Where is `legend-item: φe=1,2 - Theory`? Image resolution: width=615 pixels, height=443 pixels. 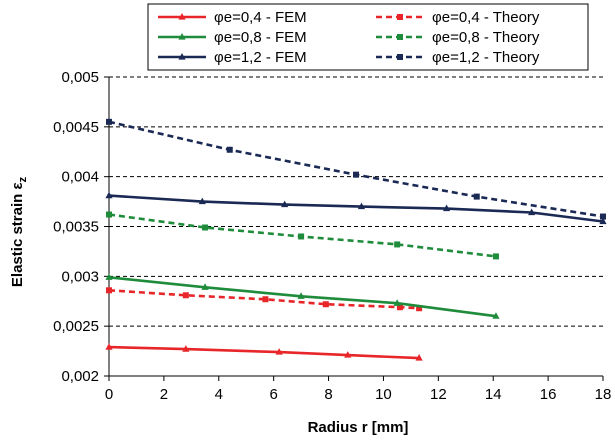
legend-item: φe=1,2 - Theory is located at coordinates (458, 57).